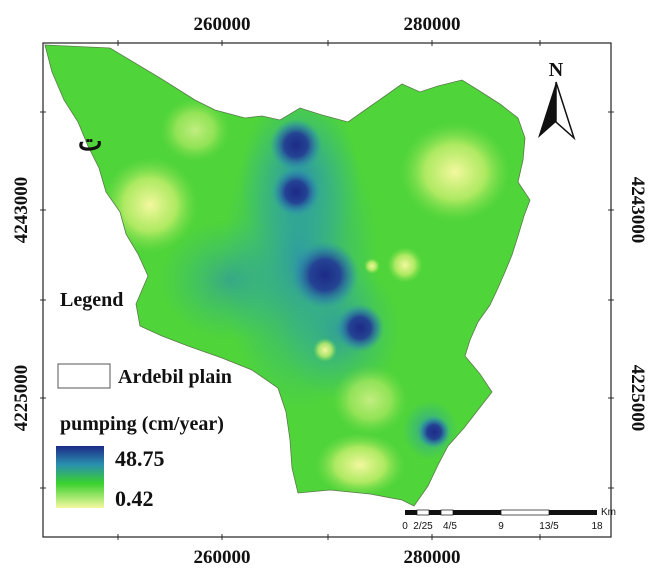 The width and height of the screenshot is (654, 574). What do you see at coordinates (21, 210) in the screenshot?
I see `coord-left-1: 4243000` at bounding box center [21, 210].